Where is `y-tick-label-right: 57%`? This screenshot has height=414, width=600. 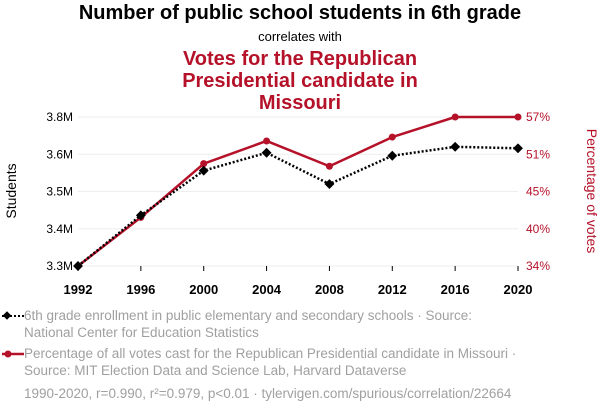 y-tick-label-right: 57% is located at coordinates (538, 117).